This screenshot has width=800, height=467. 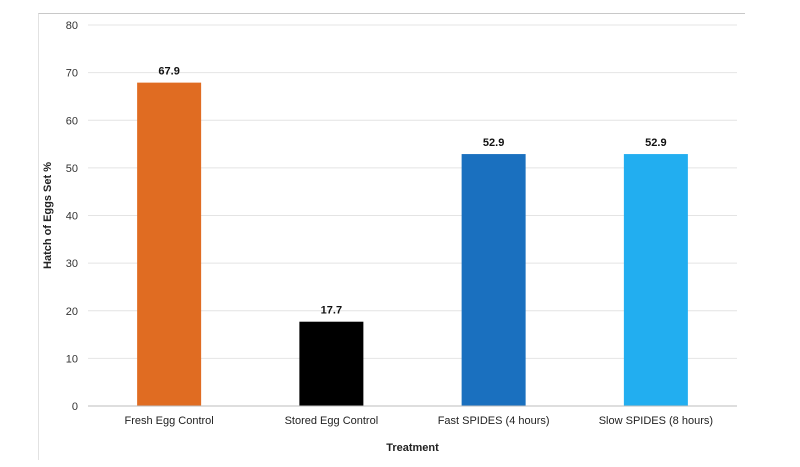 I want to click on y-tick-label: 40, so click(x=72, y=217).